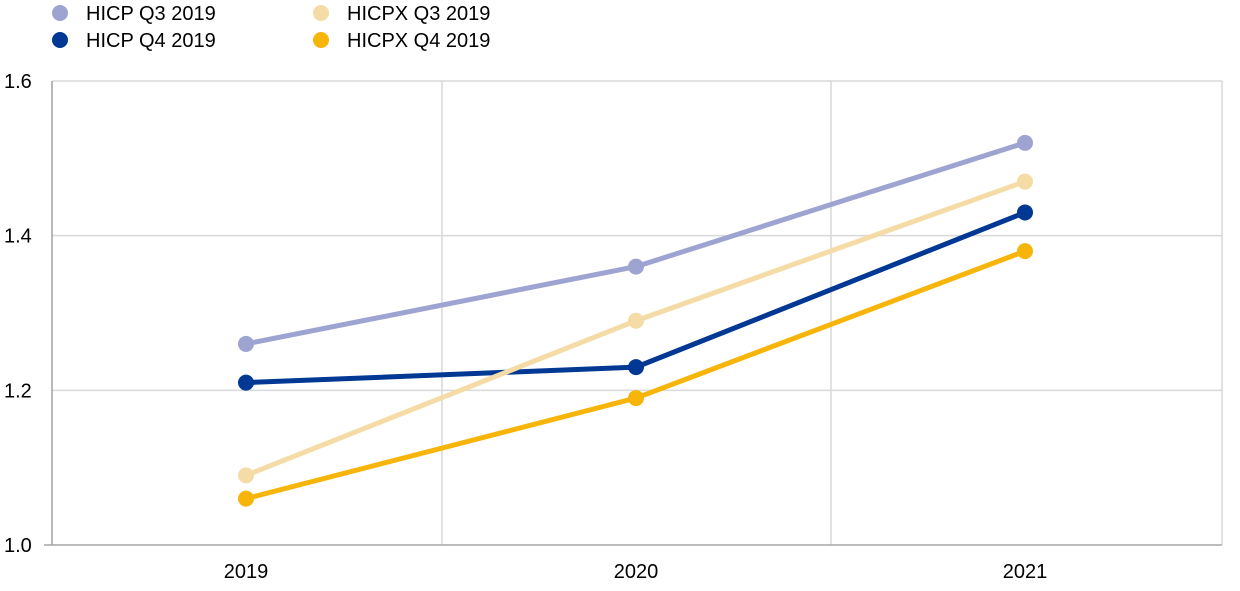 The width and height of the screenshot is (1240, 591). I want to click on y-tick-label: 1.2, so click(18, 391).